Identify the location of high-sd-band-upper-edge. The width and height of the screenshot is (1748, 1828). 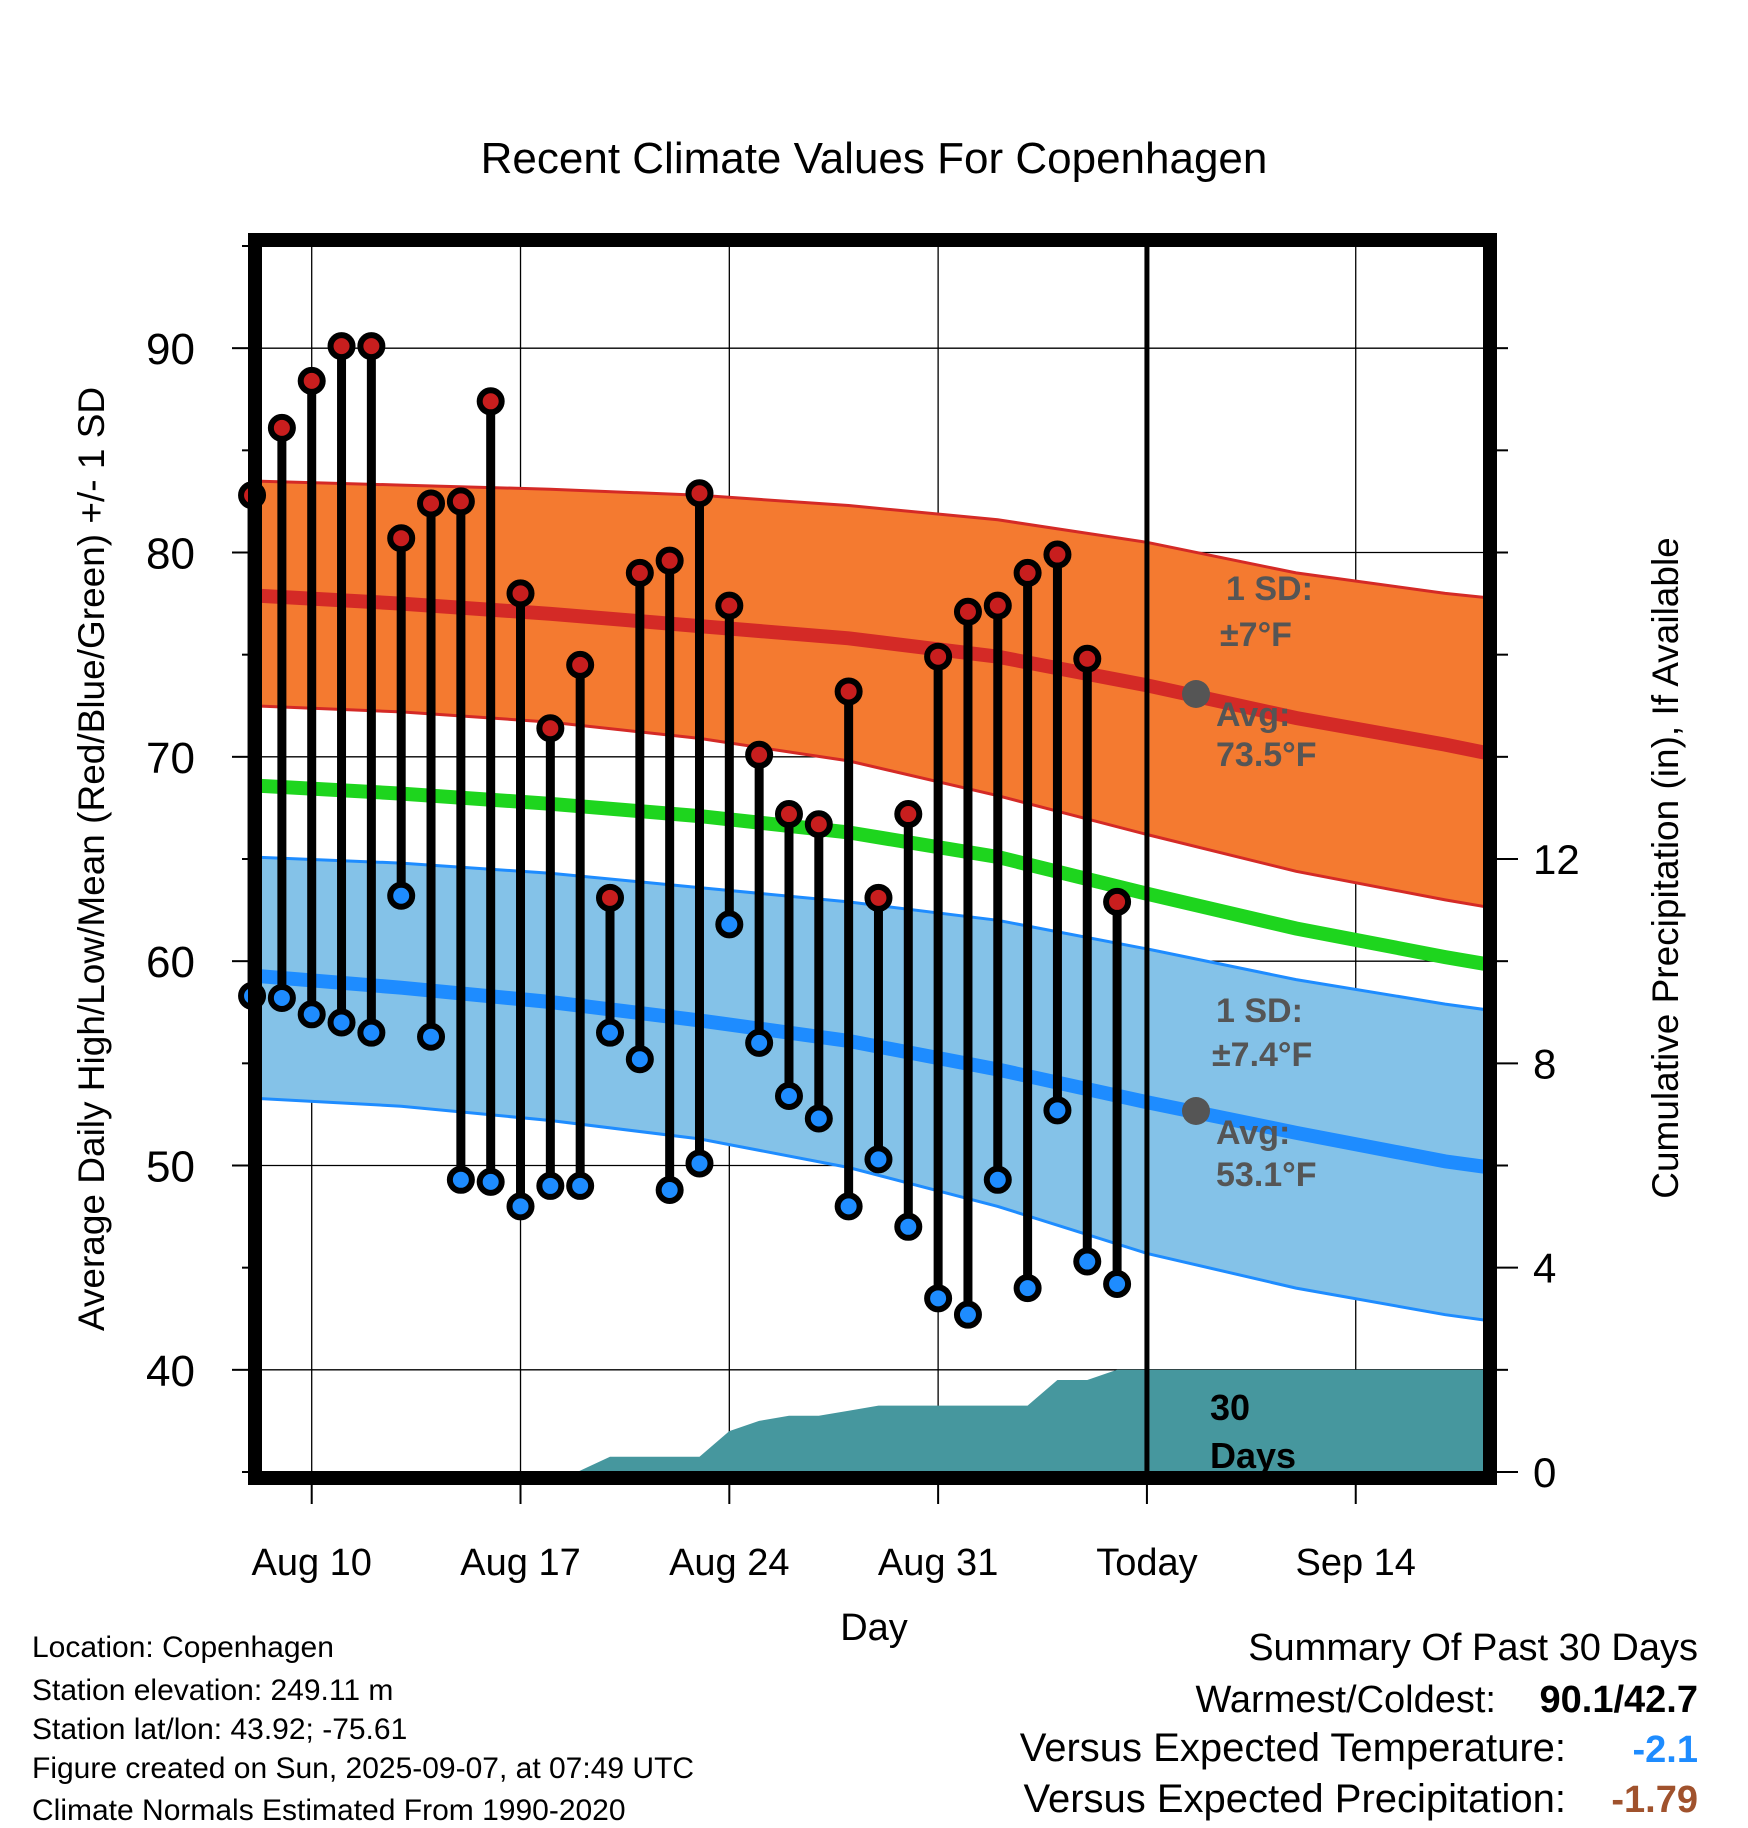
(872, 539).